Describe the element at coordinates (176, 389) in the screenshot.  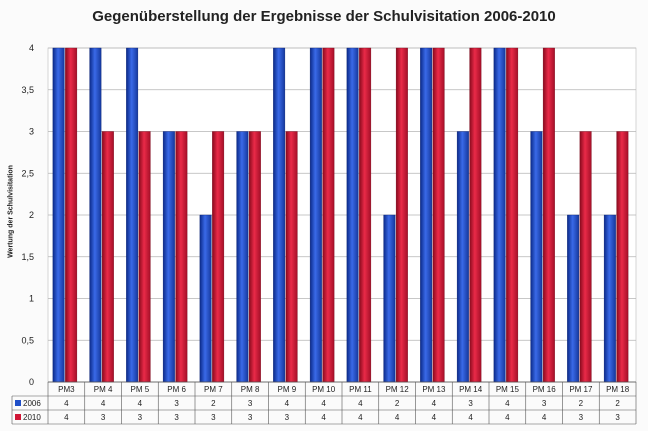
I see `x-tick-label: PM 6` at that location.